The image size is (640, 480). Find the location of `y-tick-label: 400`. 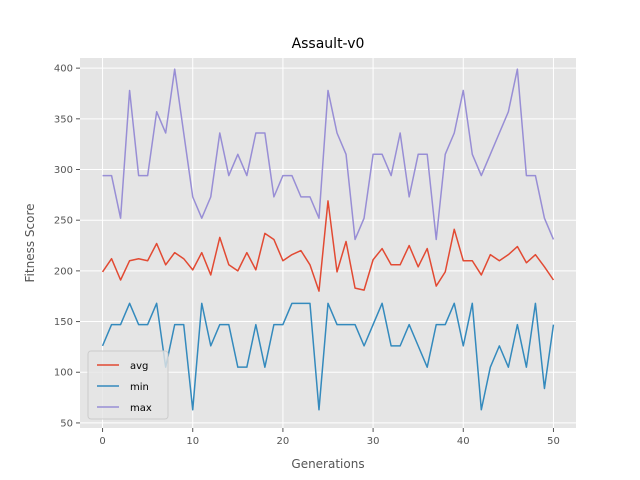

y-tick-label: 400 is located at coordinates (63, 69).